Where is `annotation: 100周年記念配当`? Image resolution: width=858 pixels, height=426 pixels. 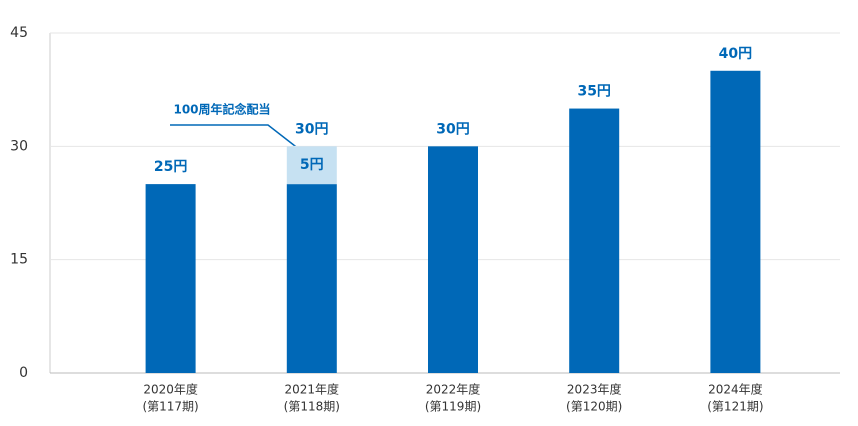 annotation: 100周年記念配当 is located at coordinates (237, 128).